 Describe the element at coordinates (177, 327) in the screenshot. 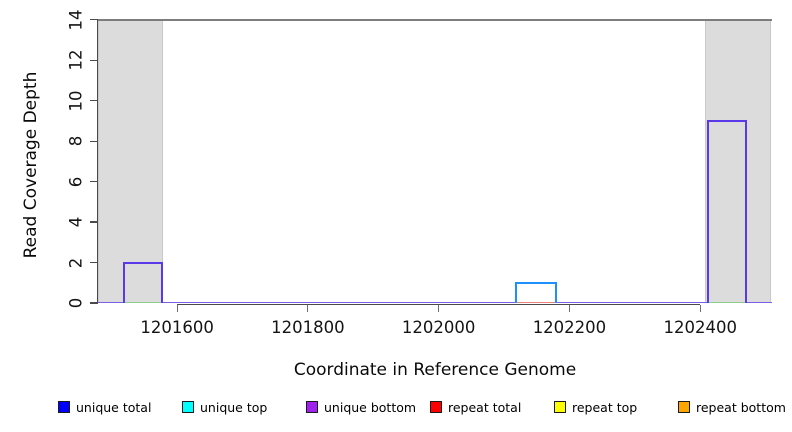

I see `x-tick-label: 1201600` at that location.